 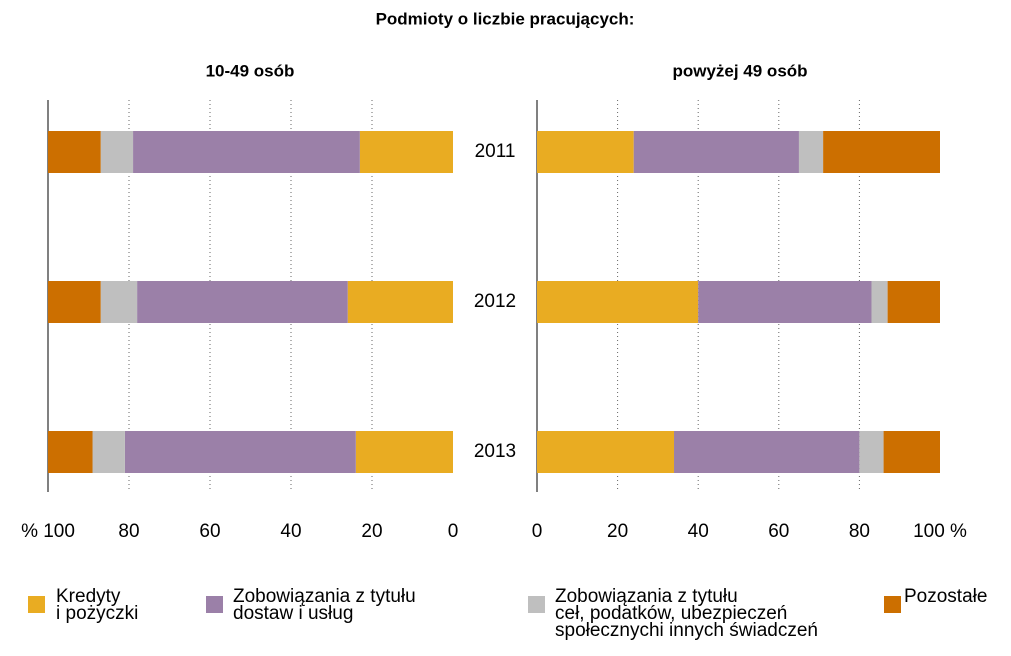 What do you see at coordinates (495, 451) in the screenshot?
I see `y-tick-label: 2013` at bounding box center [495, 451].